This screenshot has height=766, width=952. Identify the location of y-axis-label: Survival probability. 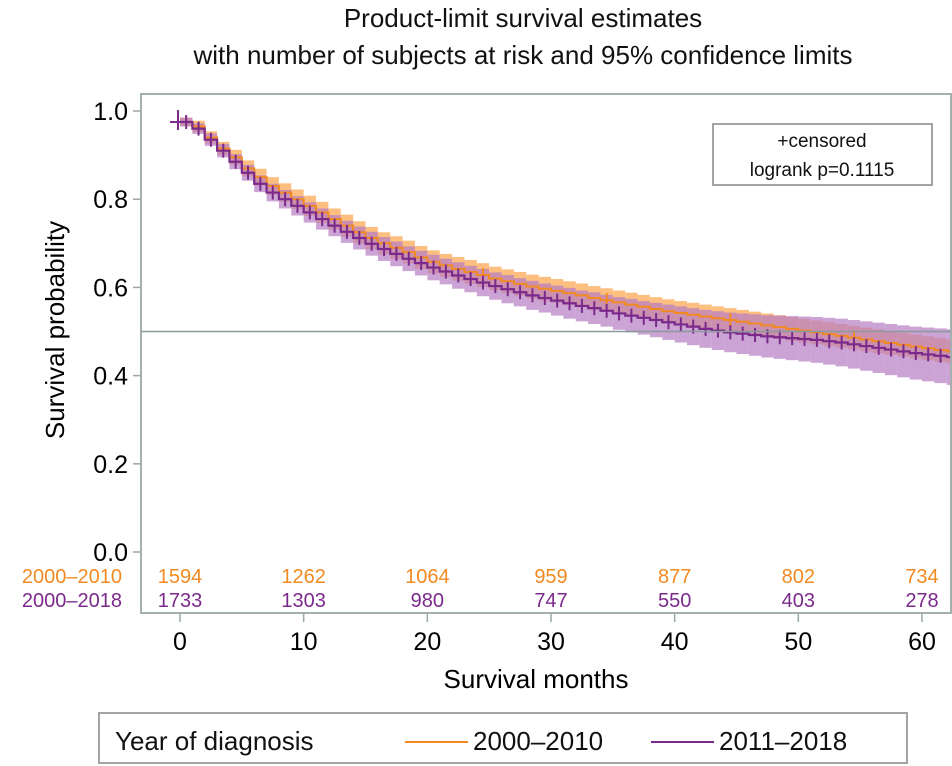
(55, 330).